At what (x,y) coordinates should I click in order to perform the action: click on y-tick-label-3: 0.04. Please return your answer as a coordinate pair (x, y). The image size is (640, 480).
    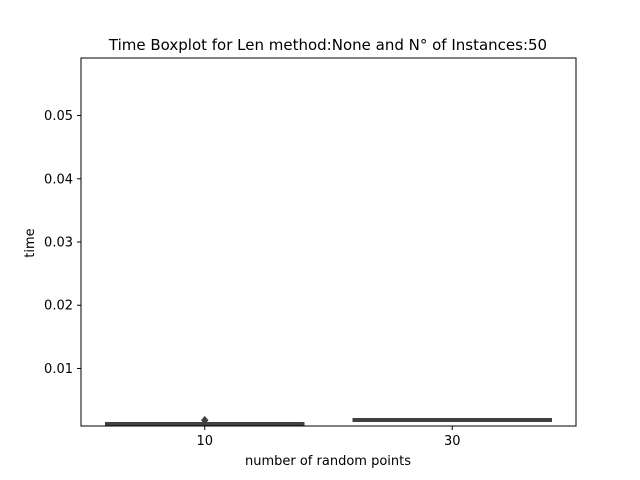
    Looking at the image, I should click on (58, 179).